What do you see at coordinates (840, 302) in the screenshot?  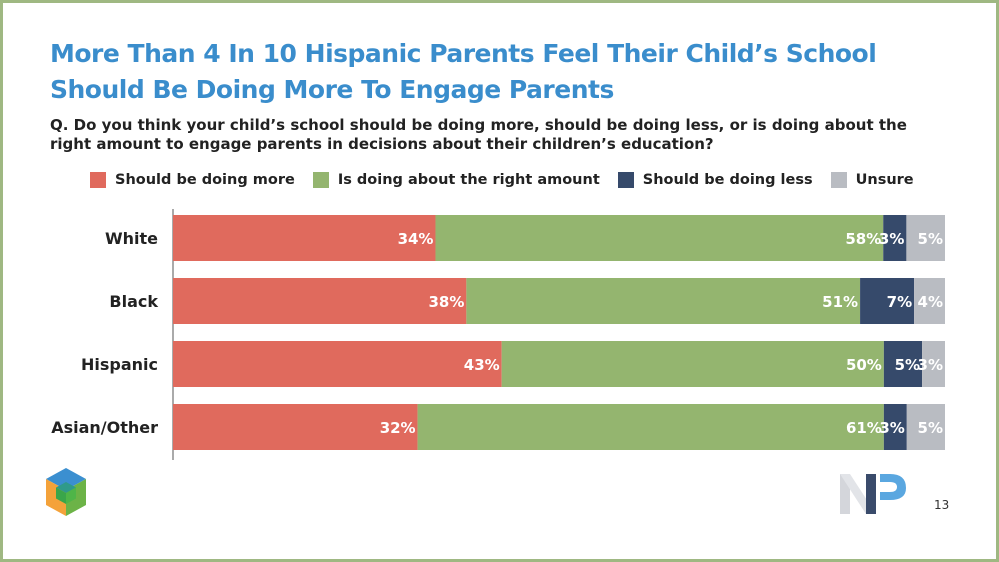 I see `data-label: 51%` at bounding box center [840, 302].